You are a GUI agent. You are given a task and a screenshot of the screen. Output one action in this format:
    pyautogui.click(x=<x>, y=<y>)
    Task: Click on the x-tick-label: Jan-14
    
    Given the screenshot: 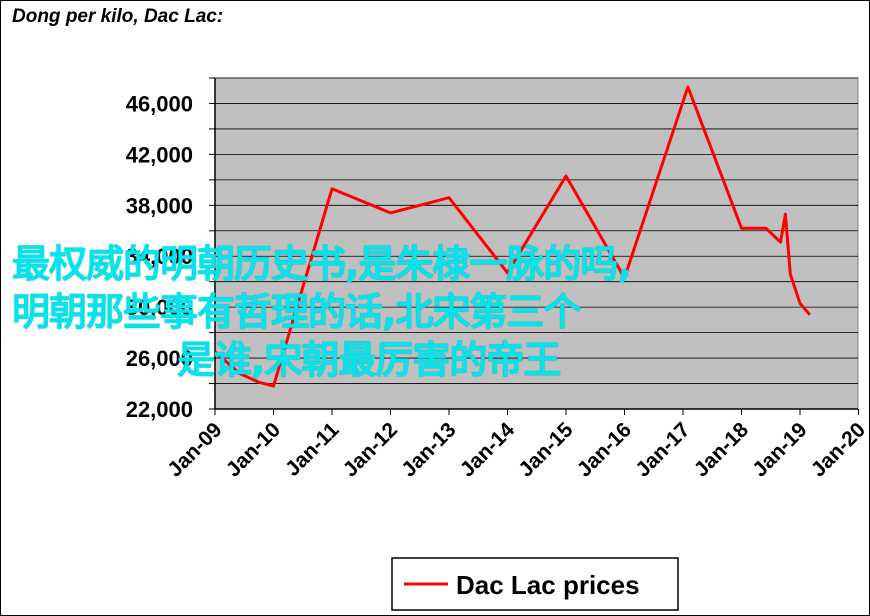 What is the action you would take?
    pyautogui.click(x=488, y=450)
    